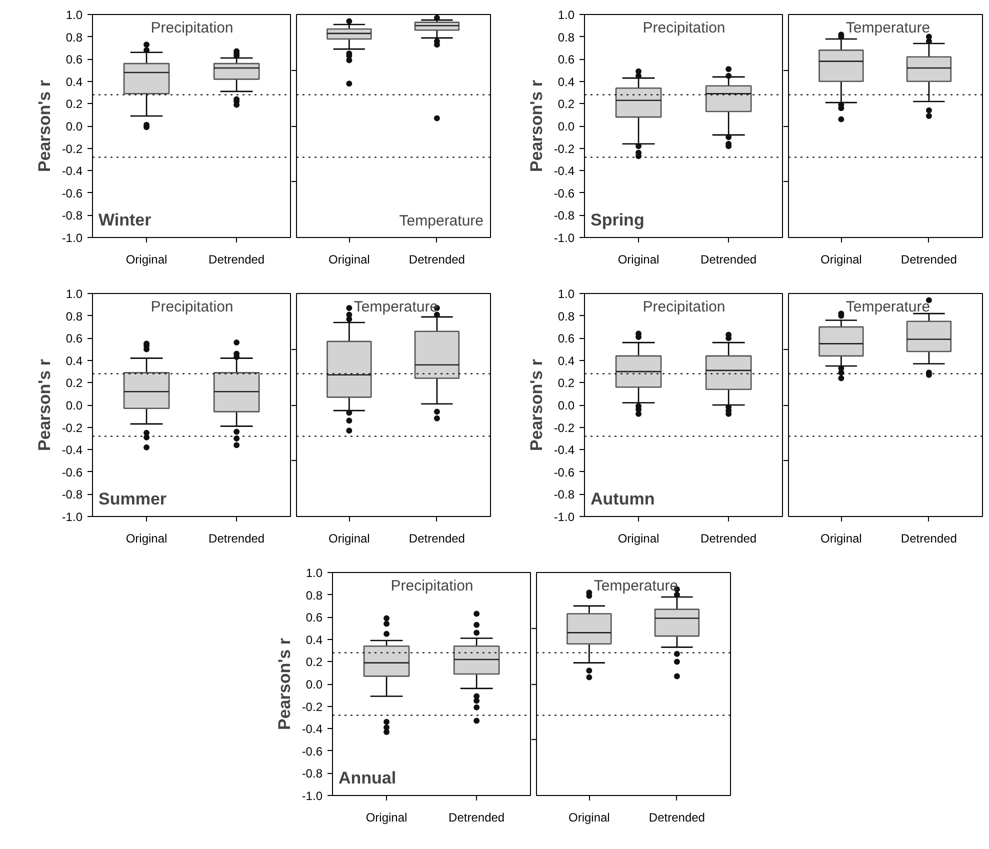 The width and height of the screenshot is (989, 849). What do you see at coordinates (622, 499) in the screenshot?
I see `annotation: Autumn` at bounding box center [622, 499].